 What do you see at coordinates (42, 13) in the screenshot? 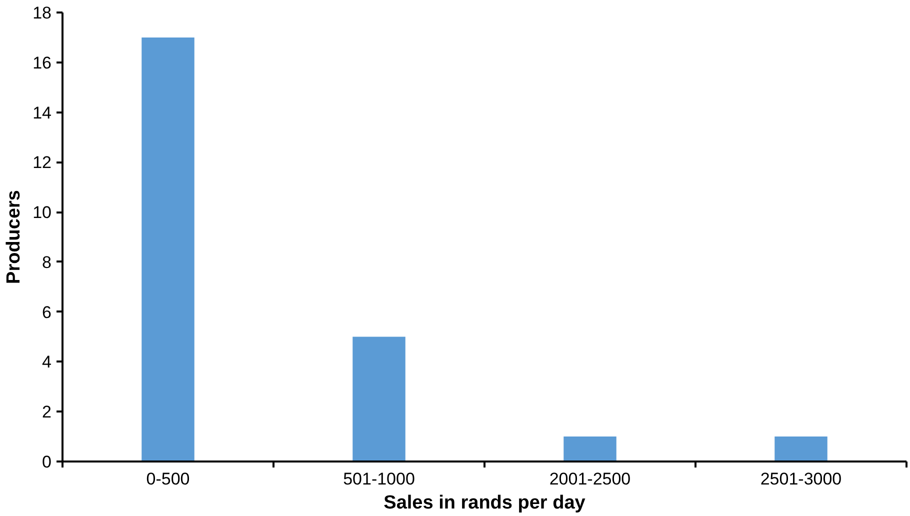
I see `y-tick-label: 18` at bounding box center [42, 13].